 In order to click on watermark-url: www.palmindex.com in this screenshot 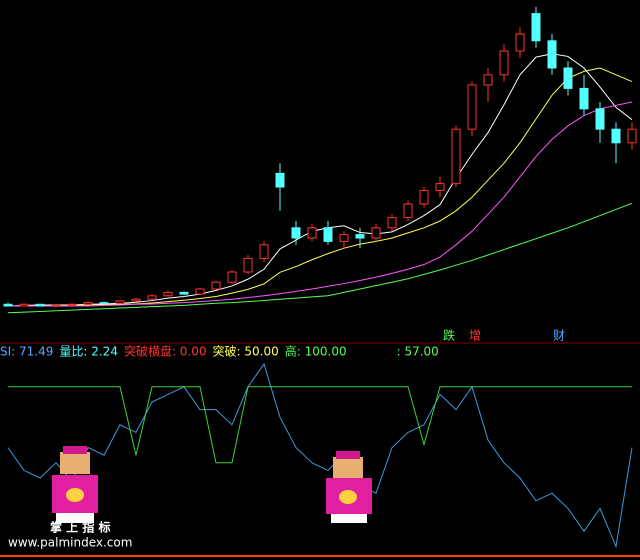, I will do `click(70, 543)`.